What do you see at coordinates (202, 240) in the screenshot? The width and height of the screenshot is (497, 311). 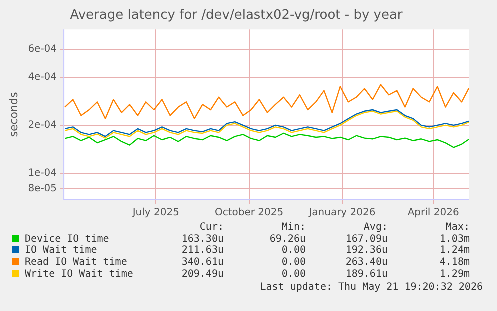 I see `text: 163.30u` at bounding box center [202, 240].